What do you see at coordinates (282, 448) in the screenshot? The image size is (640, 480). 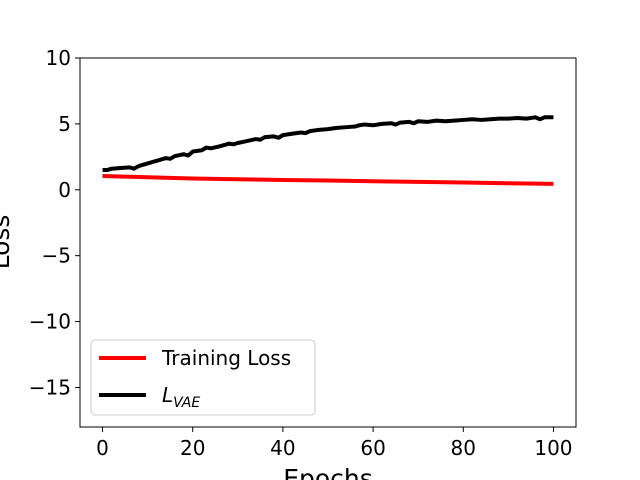 I see `x-tick-label-2: 40` at bounding box center [282, 448].